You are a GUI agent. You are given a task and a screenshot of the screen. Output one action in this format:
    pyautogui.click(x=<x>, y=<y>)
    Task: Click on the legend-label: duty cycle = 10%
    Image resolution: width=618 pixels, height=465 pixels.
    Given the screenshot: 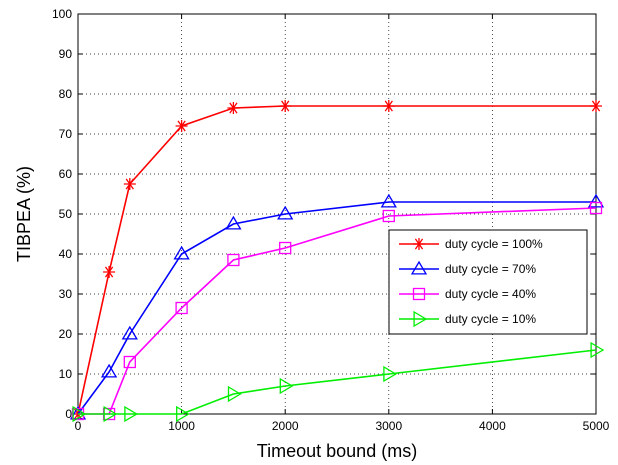 What is the action you would take?
    pyautogui.click(x=490, y=319)
    